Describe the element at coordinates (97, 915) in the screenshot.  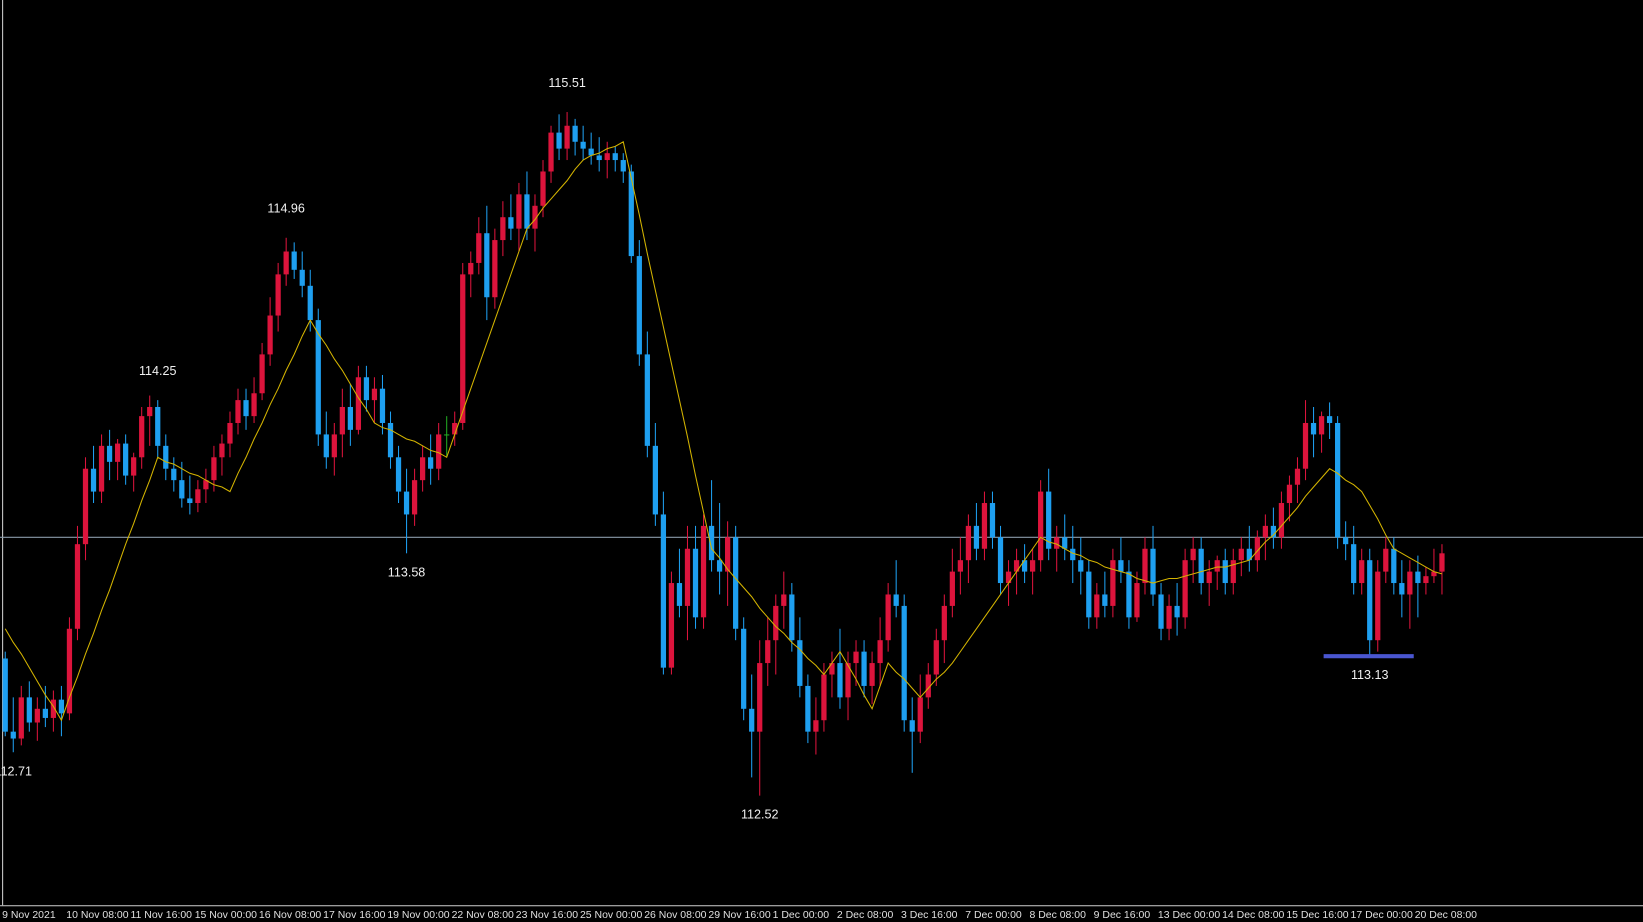
I see `x-tick-label: 10 Nov 08:00` at that location.